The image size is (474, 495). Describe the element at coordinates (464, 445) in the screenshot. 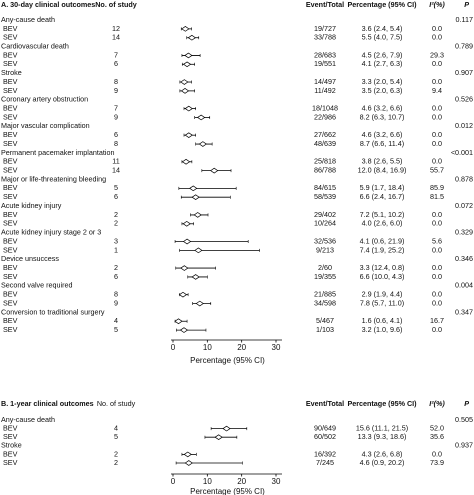

I see `p-value: 0.937` at that location.